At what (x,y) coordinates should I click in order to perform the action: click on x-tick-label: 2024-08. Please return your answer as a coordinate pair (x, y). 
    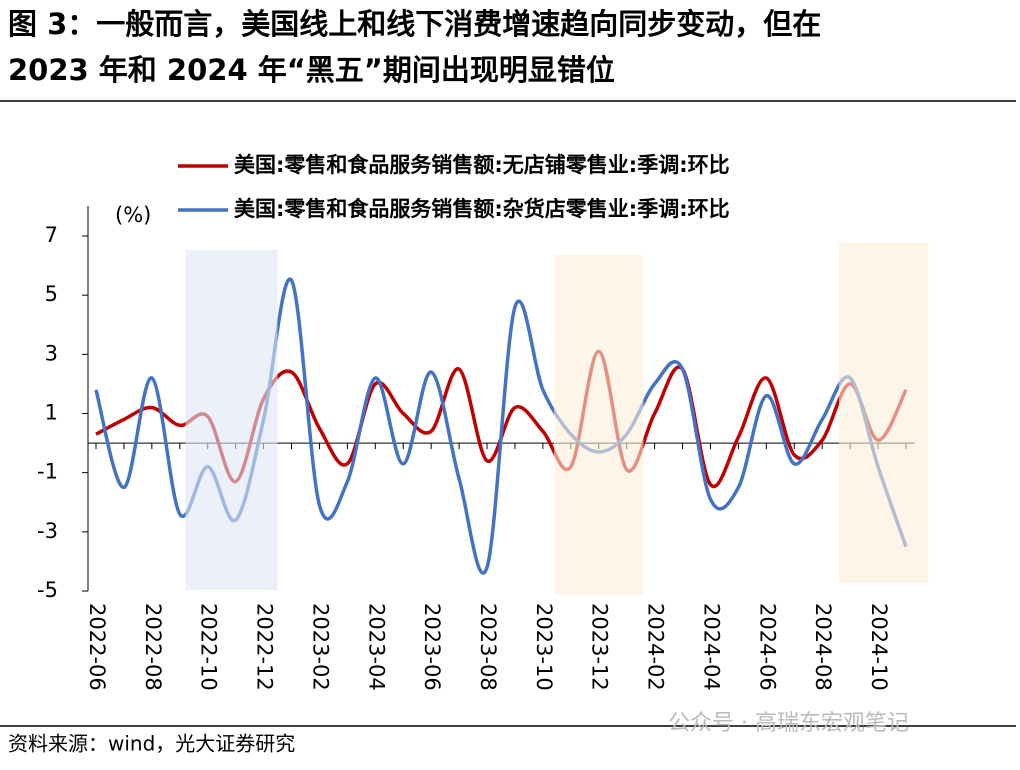
    Looking at the image, I should click on (823, 647).